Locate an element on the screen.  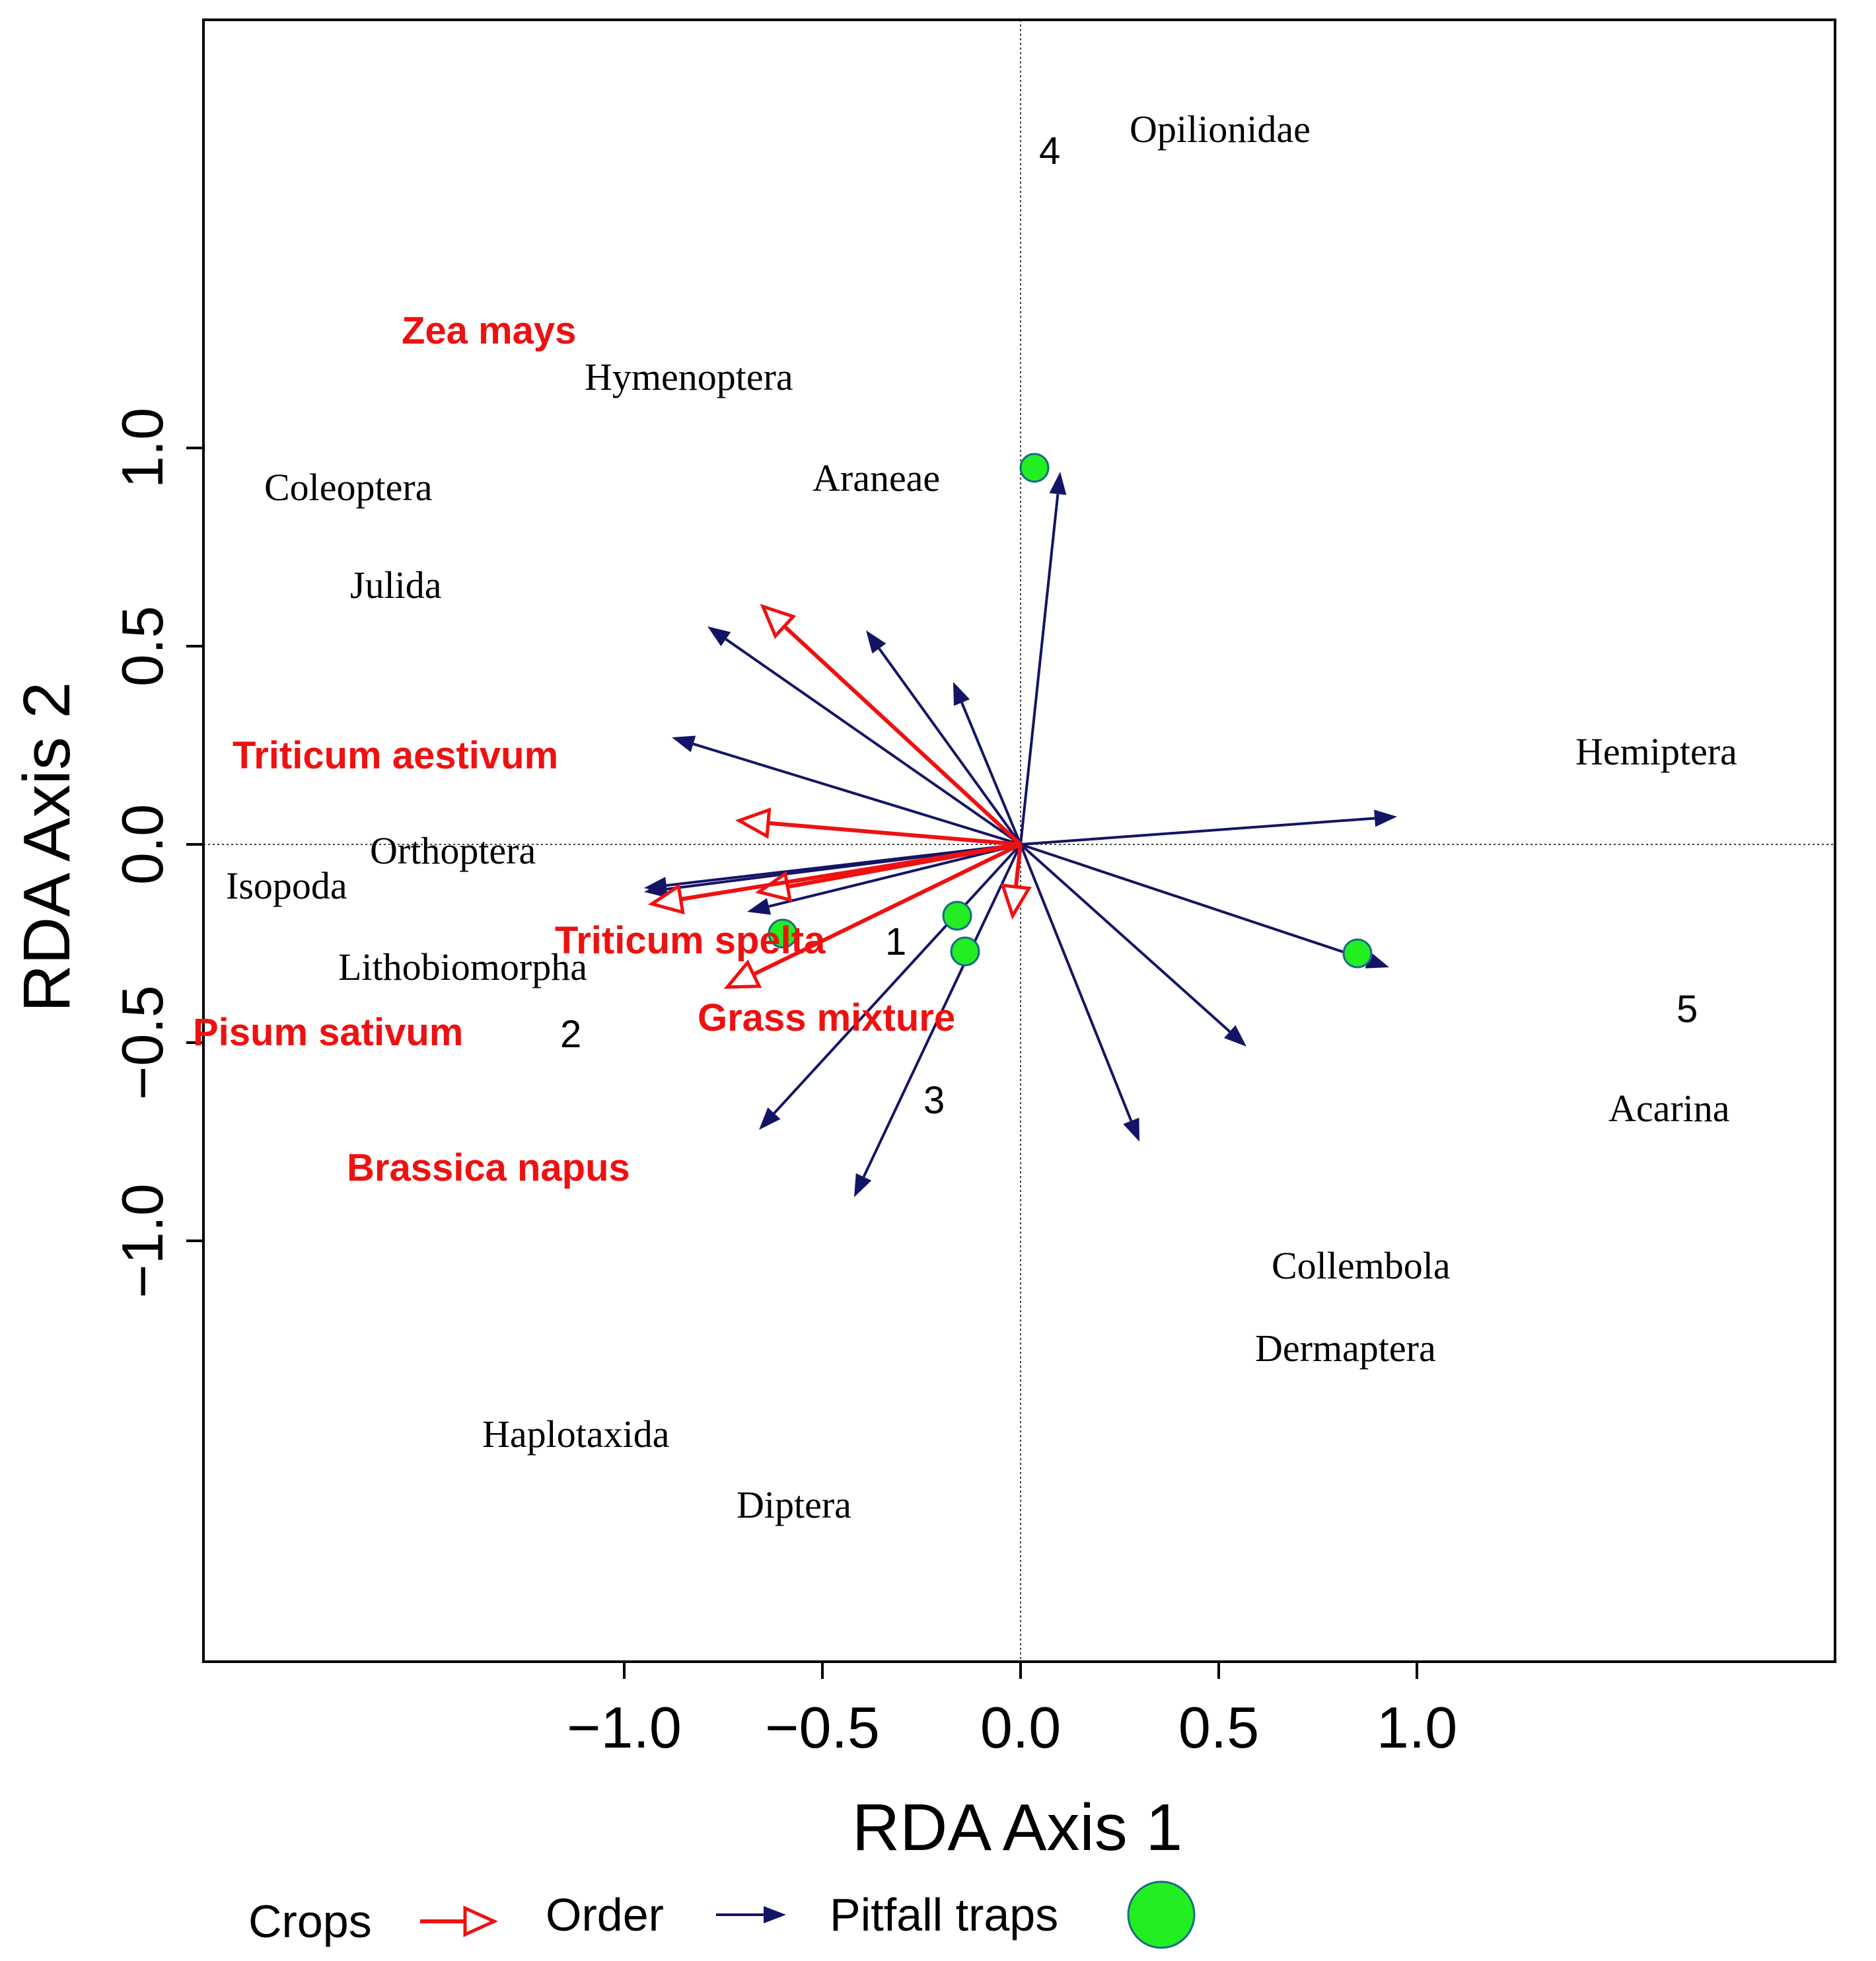
x-tick-label-4: 1.0 is located at coordinates (1417, 1727).